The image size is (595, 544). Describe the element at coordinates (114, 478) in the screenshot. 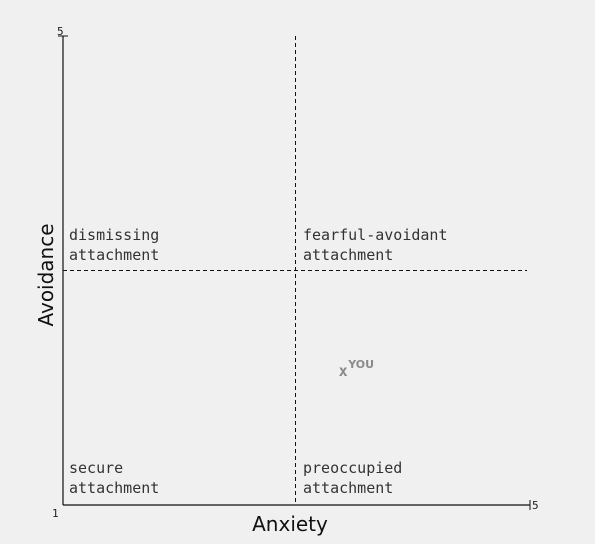

I see `quadrant-label-secure: secure attachment` at that location.